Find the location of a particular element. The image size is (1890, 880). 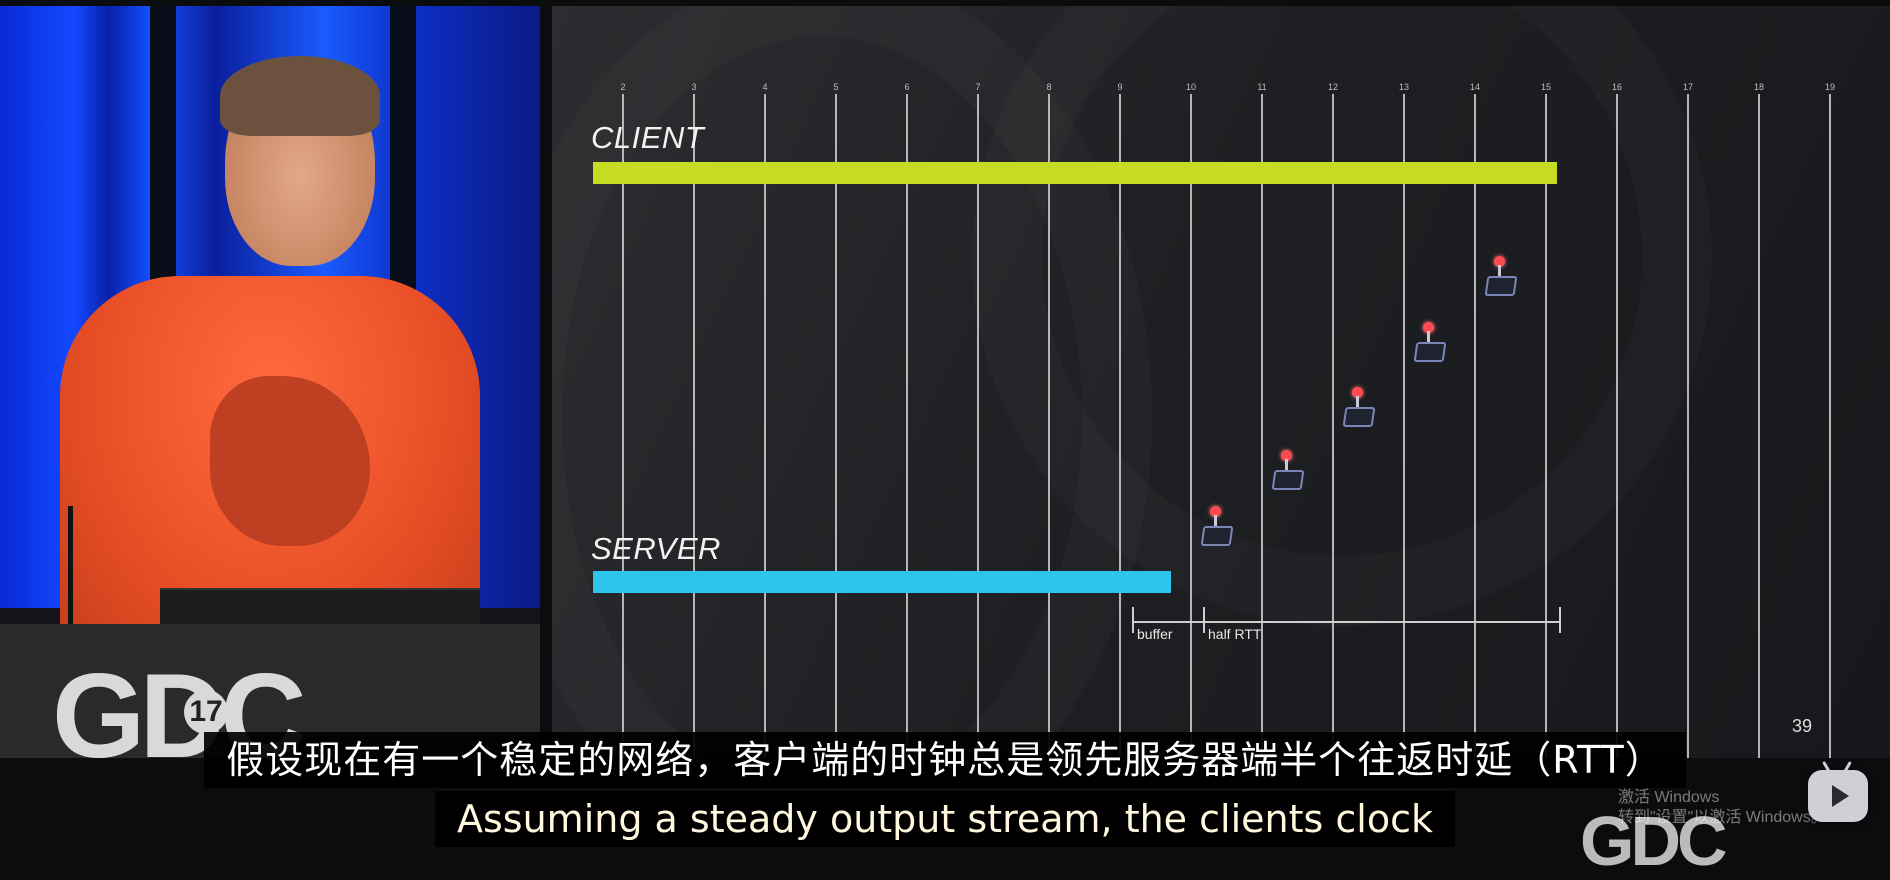

server-label: SERVER is located at coordinates (656, 548).